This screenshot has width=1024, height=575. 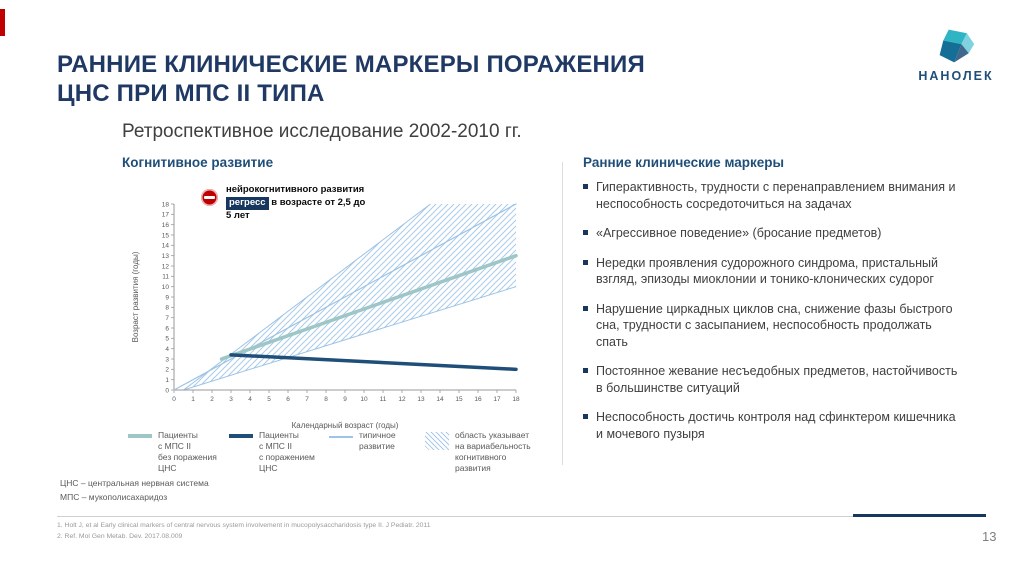 I want to click on y-tick-label: 9, so click(x=167, y=297).